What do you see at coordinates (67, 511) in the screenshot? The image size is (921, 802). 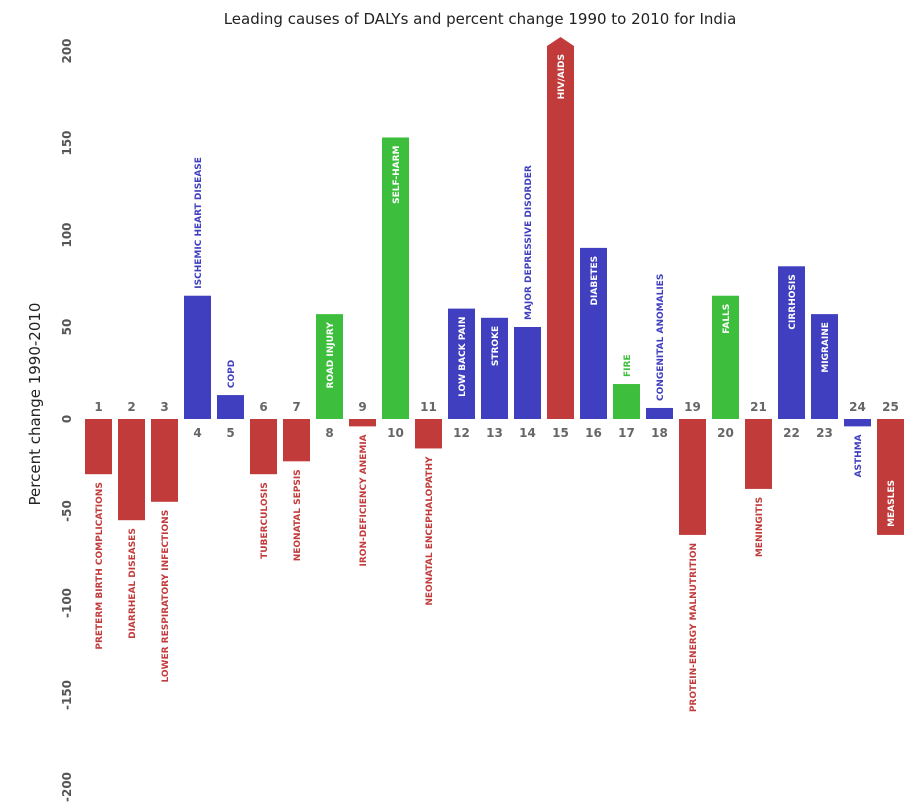 I see `y-tick-label: -50` at bounding box center [67, 511].